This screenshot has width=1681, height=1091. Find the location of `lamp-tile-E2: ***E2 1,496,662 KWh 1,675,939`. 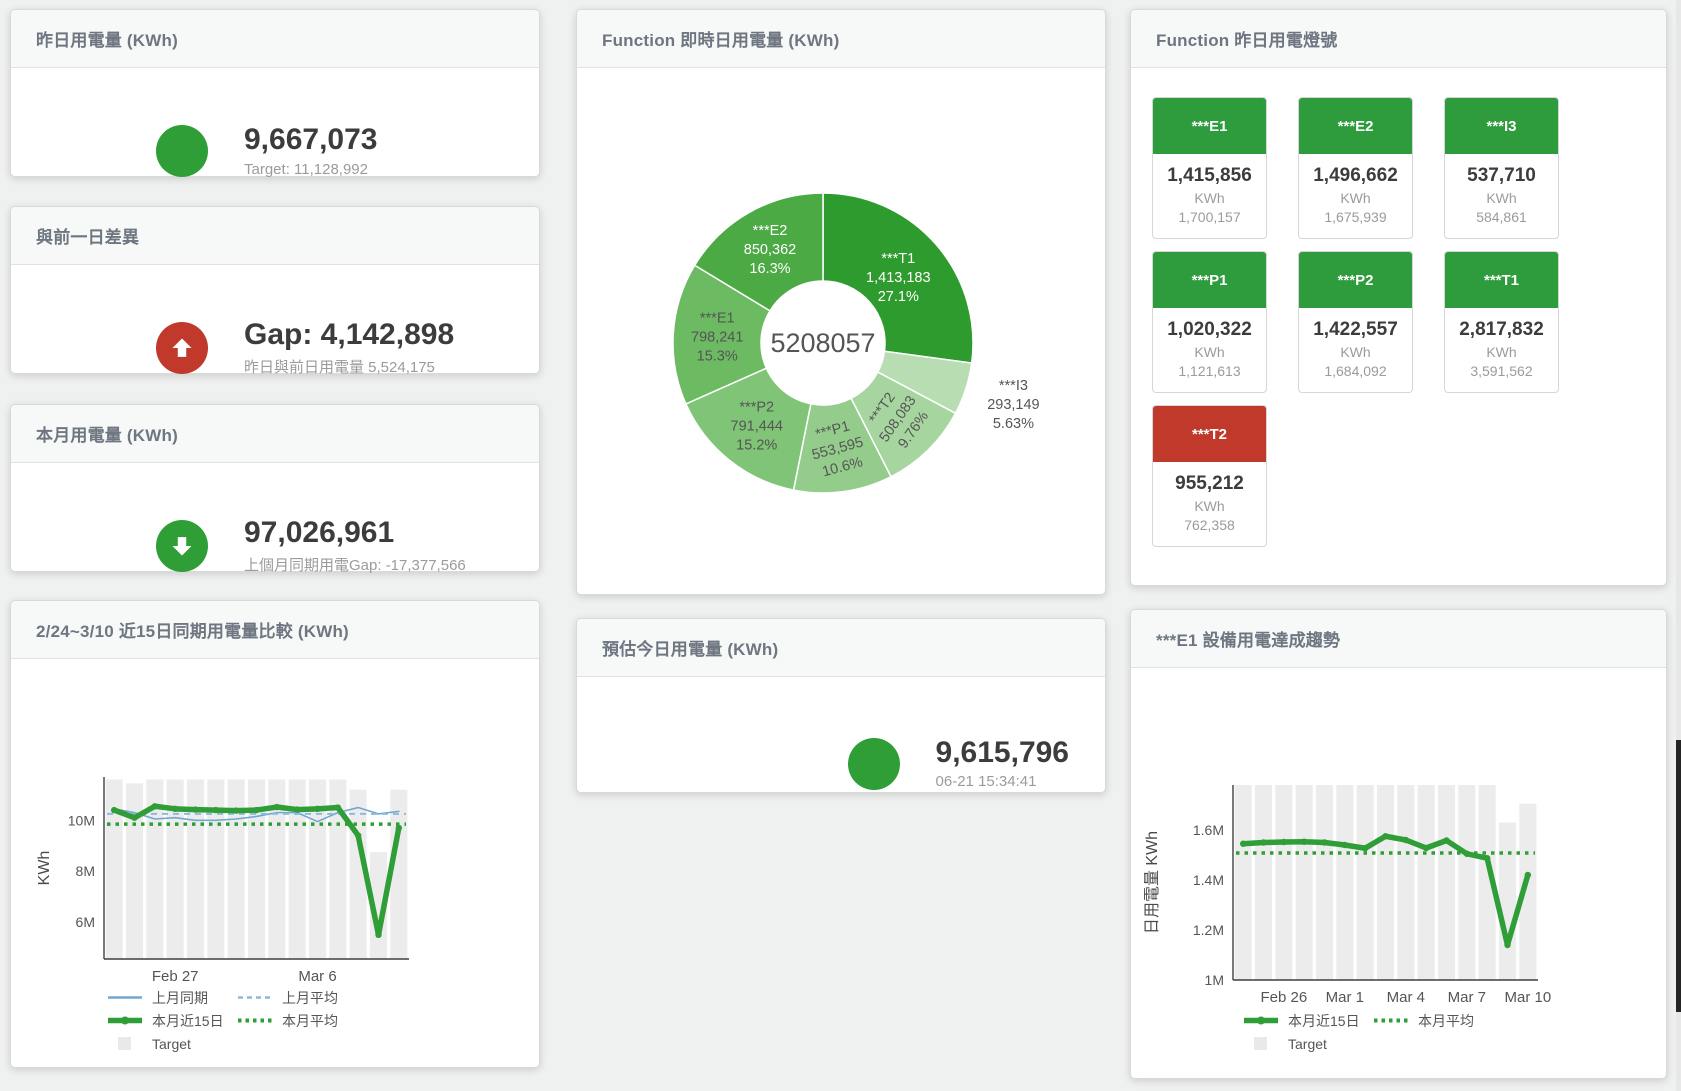

lamp-tile-E2: ***E2 1,496,662 KWh 1,675,939 is located at coordinates (1355, 168).